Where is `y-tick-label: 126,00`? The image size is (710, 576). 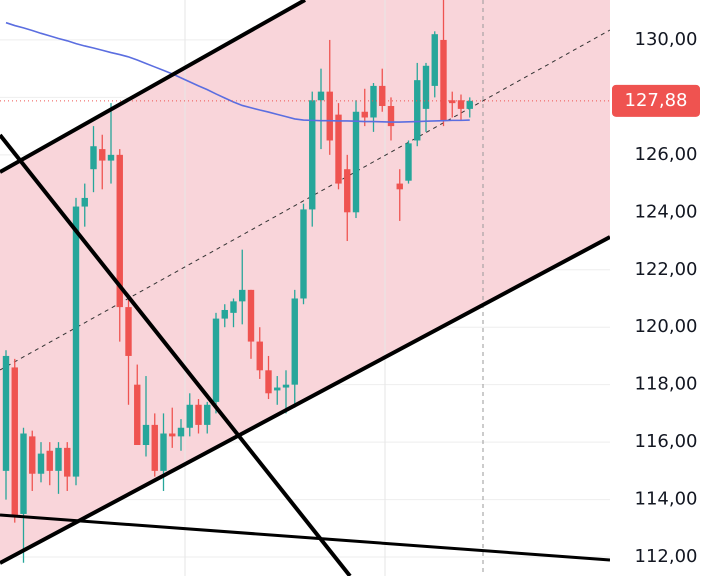
y-tick-label: 126,00 is located at coordinates (666, 154).